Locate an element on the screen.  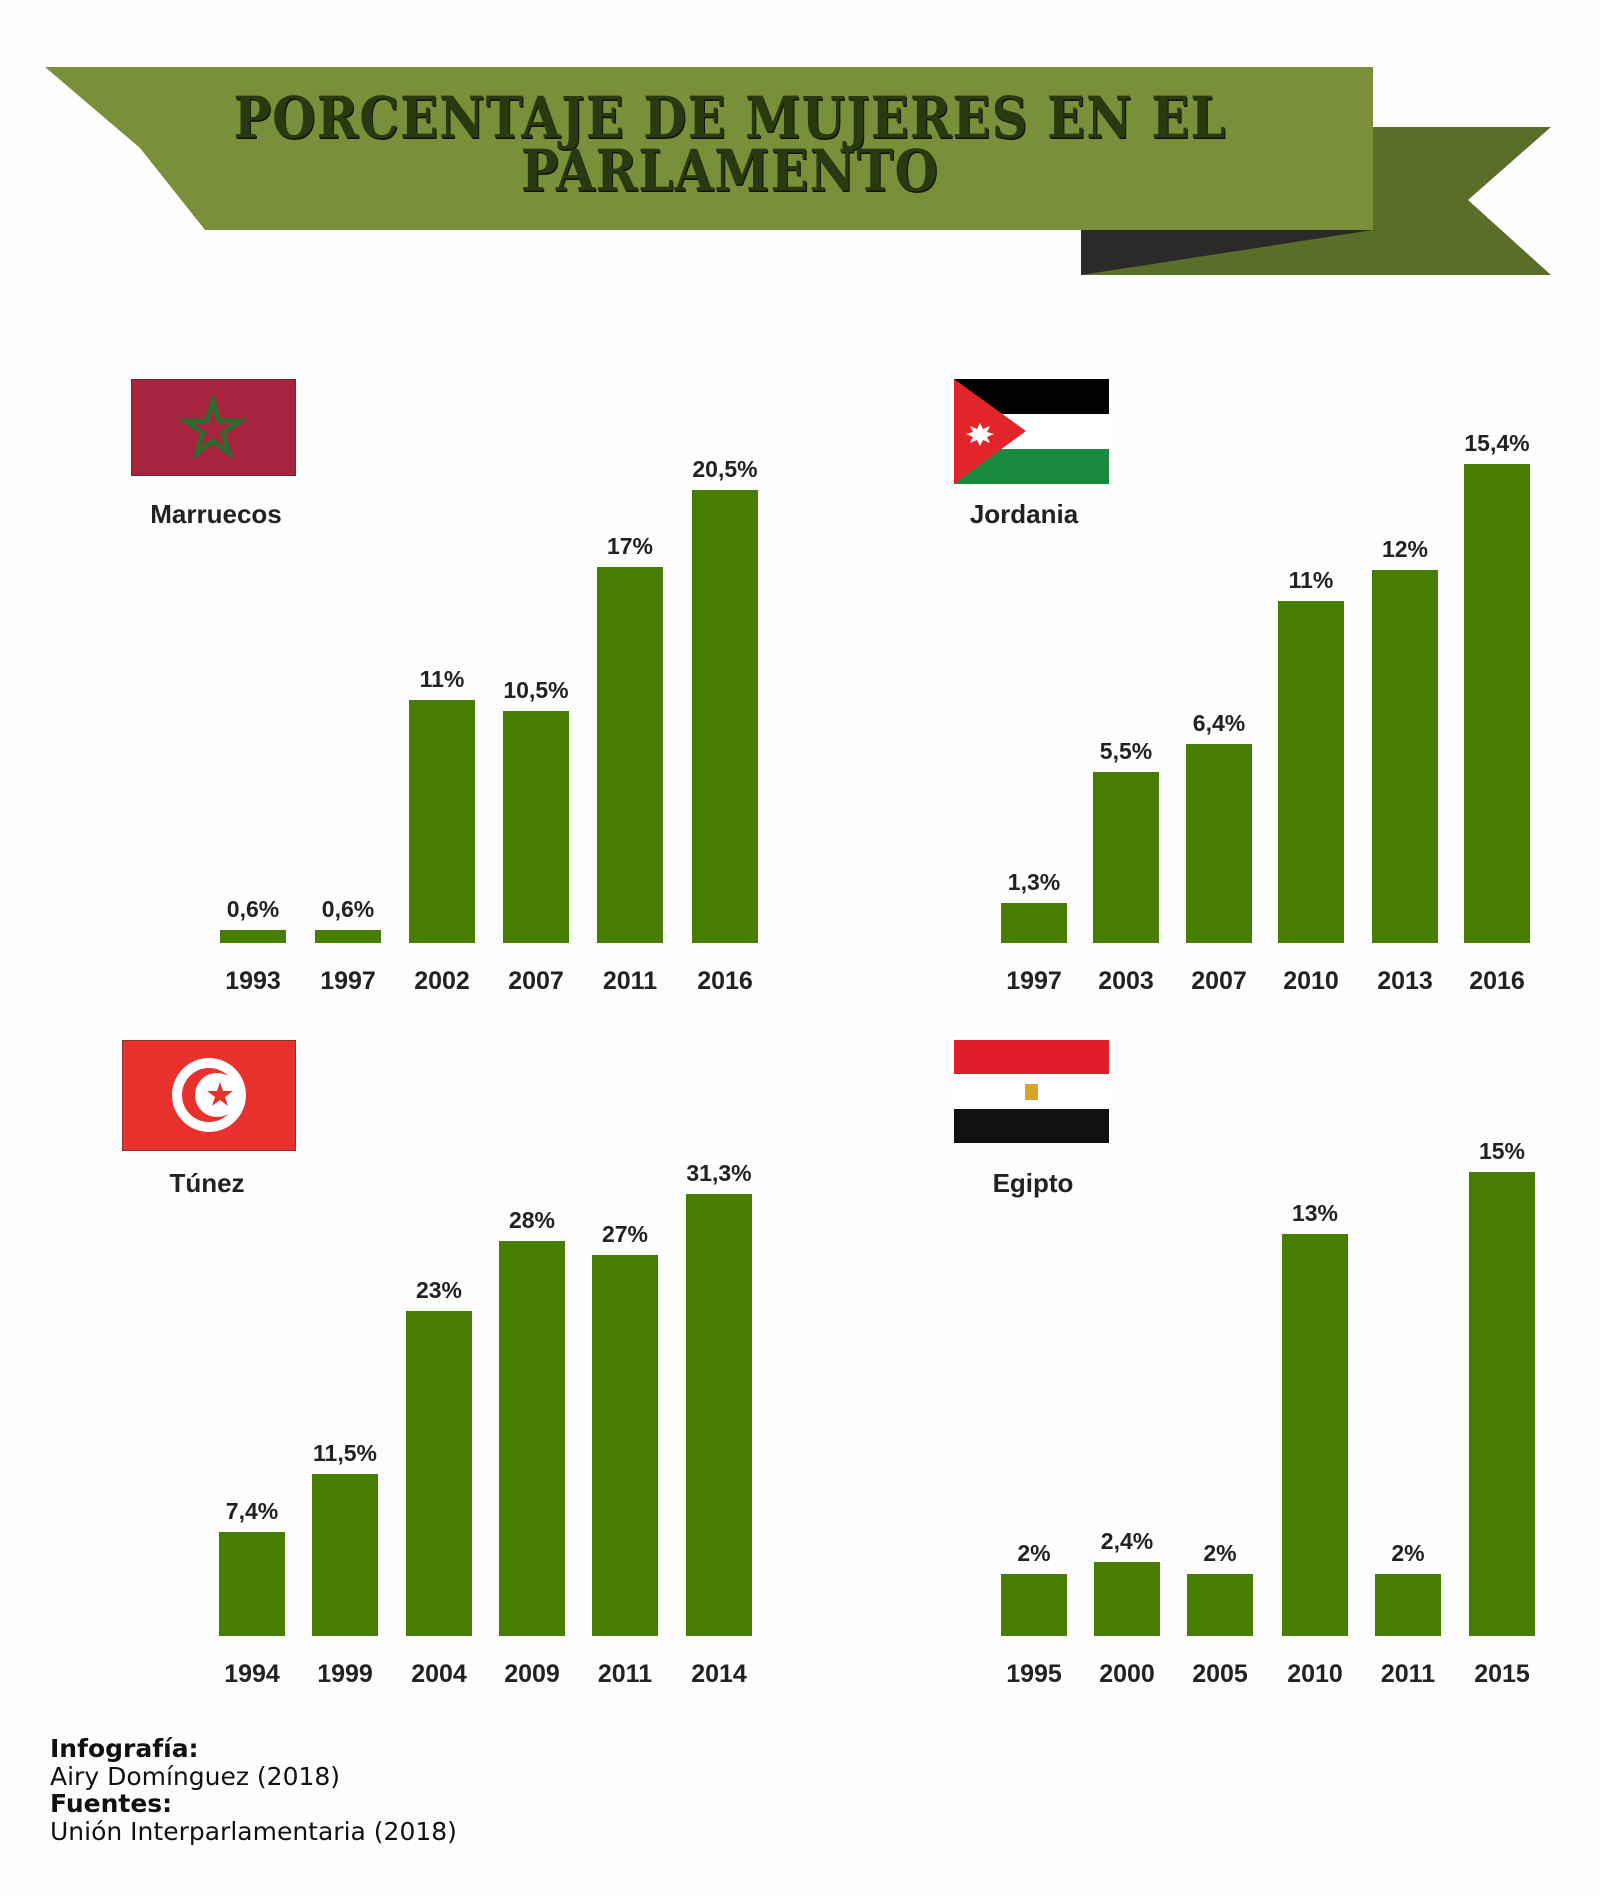
value-label: 11,5% is located at coordinates (345, 1452).